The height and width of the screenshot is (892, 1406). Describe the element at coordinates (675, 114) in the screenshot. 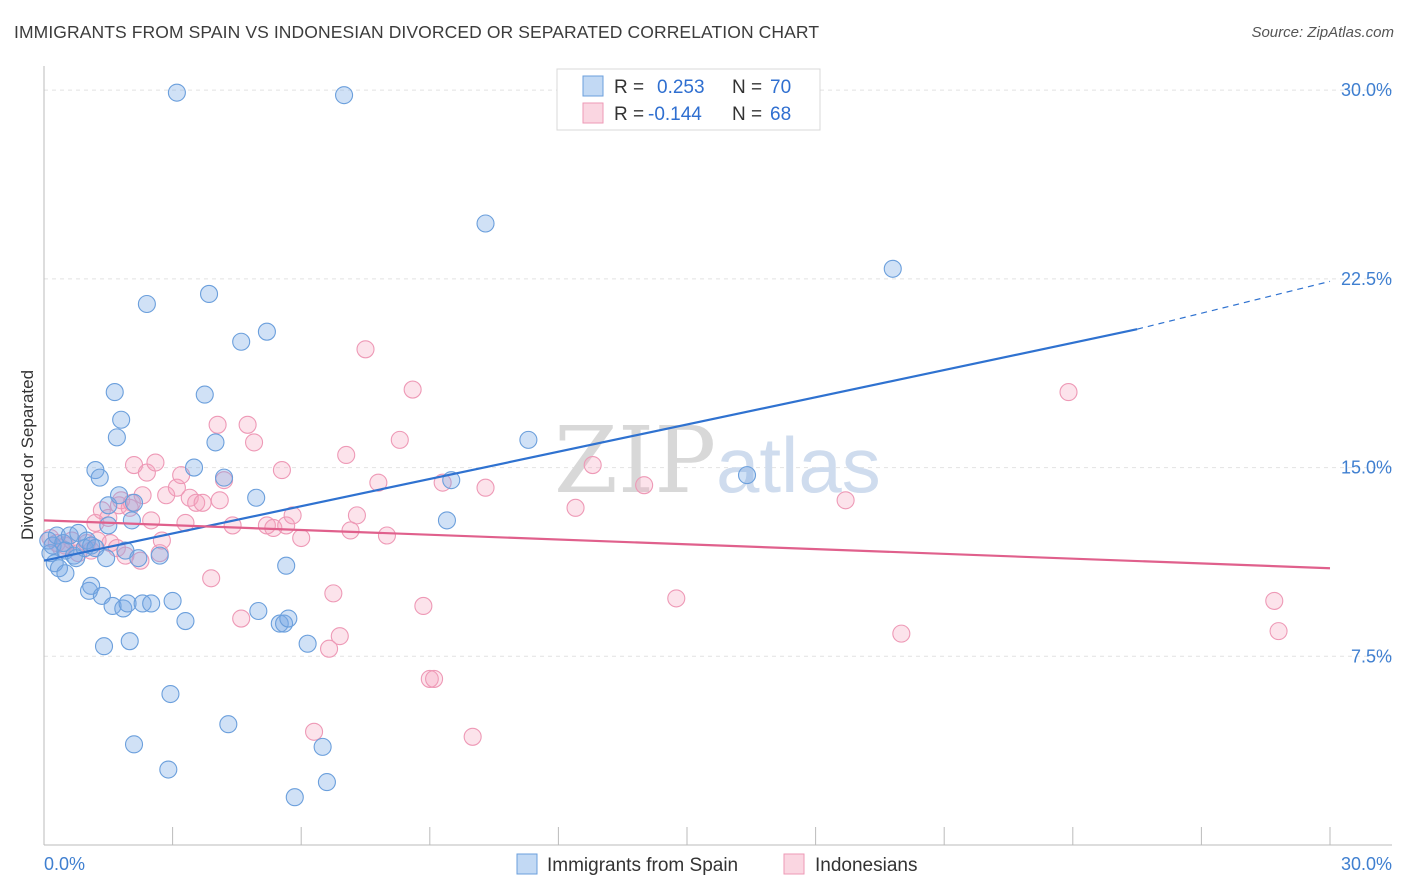

I see `legend-r-value: -0.144` at that location.